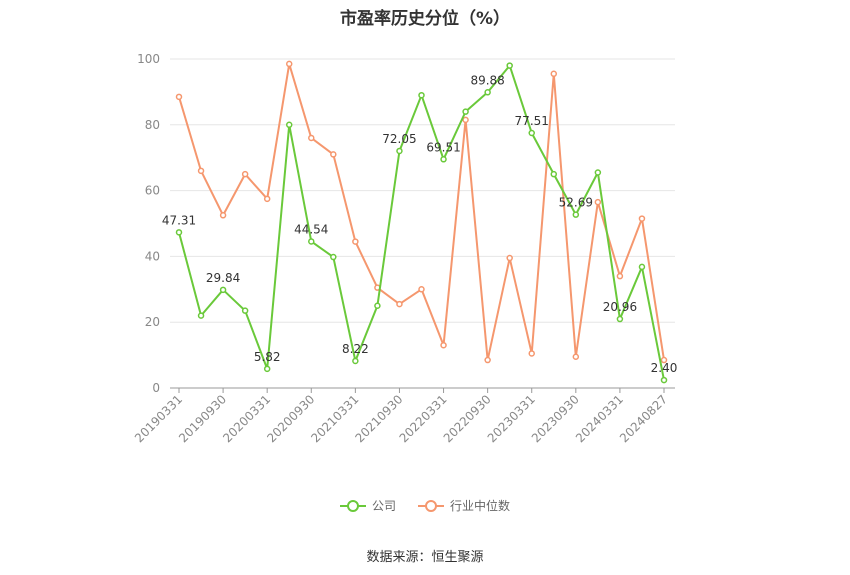 The height and width of the screenshot is (575, 850). Describe the element at coordinates (152, 125) in the screenshot. I see `y-tick-label: 80` at that location.